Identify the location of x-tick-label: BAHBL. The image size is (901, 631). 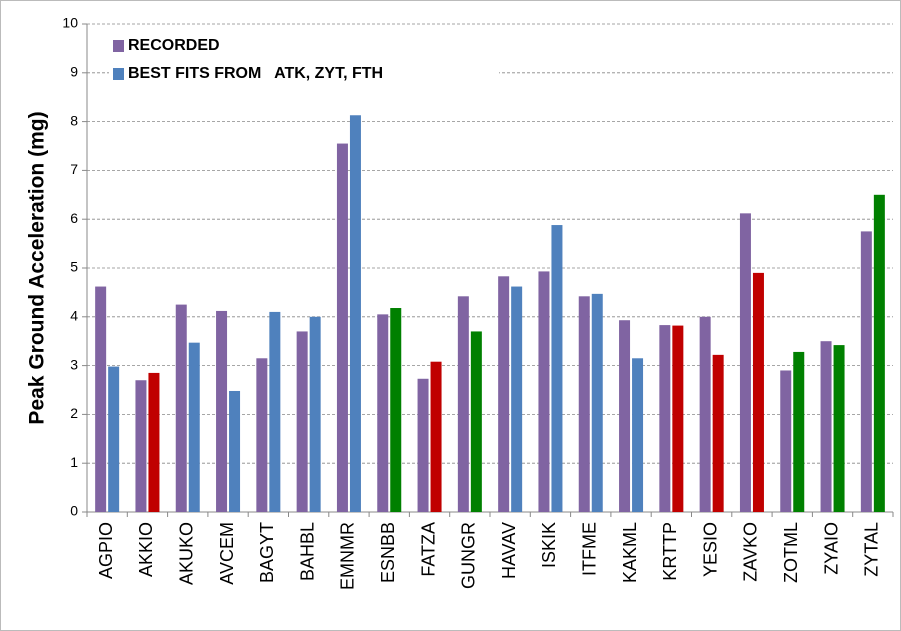
(307, 551).